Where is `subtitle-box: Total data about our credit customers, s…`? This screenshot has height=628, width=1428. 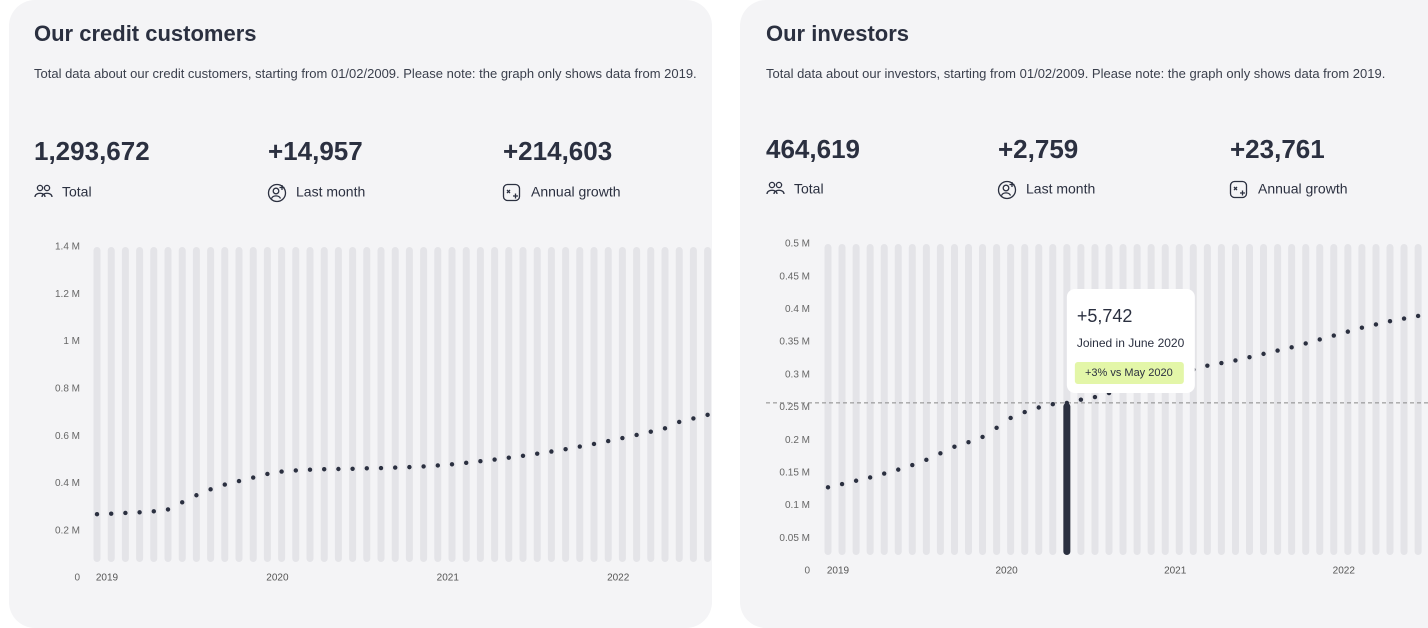 subtitle-box: Total data about our credit customers, s… is located at coordinates (365, 73).